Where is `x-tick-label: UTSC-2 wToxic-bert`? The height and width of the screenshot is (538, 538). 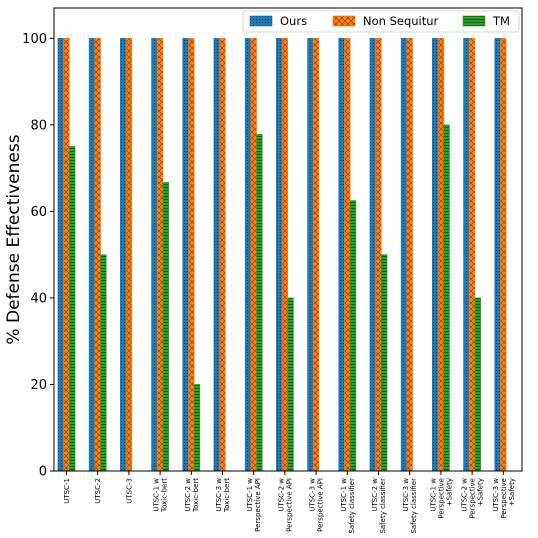 x-tick-label: UTSC-2 wToxic-bert is located at coordinates (192, 495).